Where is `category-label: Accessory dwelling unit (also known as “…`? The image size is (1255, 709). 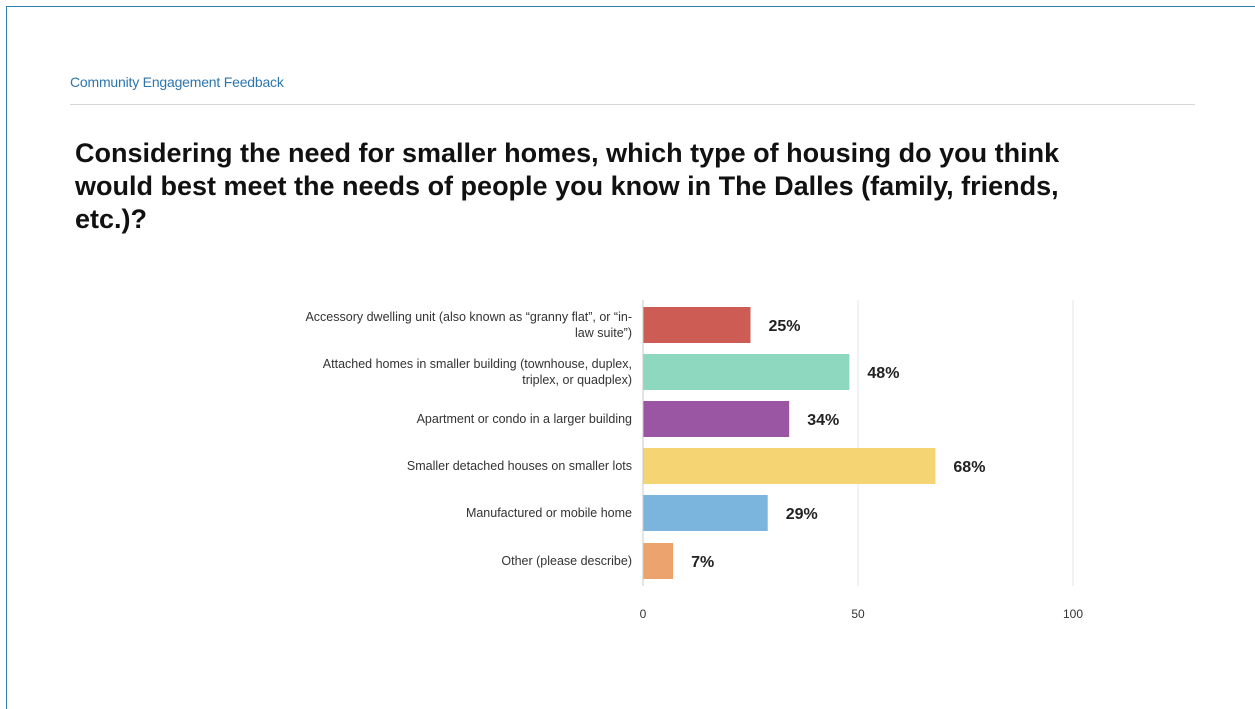
category-label: Accessory dwelling unit (also known as “… is located at coordinates (468, 317).